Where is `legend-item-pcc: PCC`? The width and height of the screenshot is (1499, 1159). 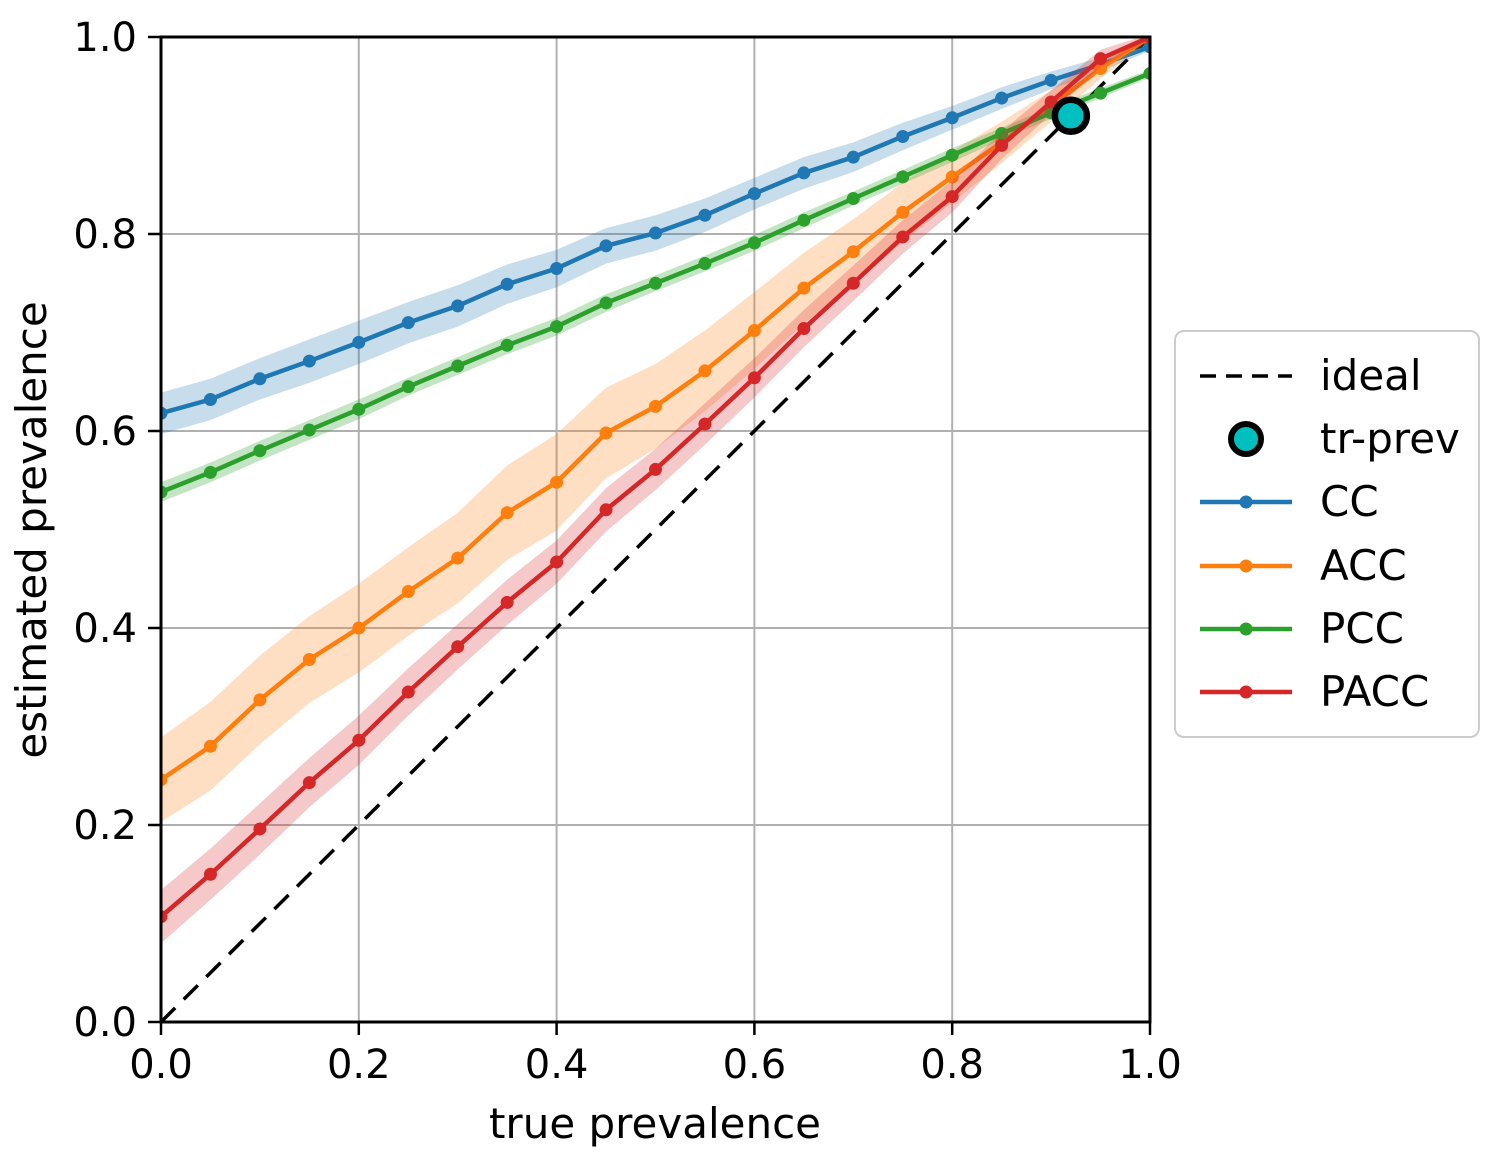
legend-item-pcc: PCC is located at coordinates (1334, 629).